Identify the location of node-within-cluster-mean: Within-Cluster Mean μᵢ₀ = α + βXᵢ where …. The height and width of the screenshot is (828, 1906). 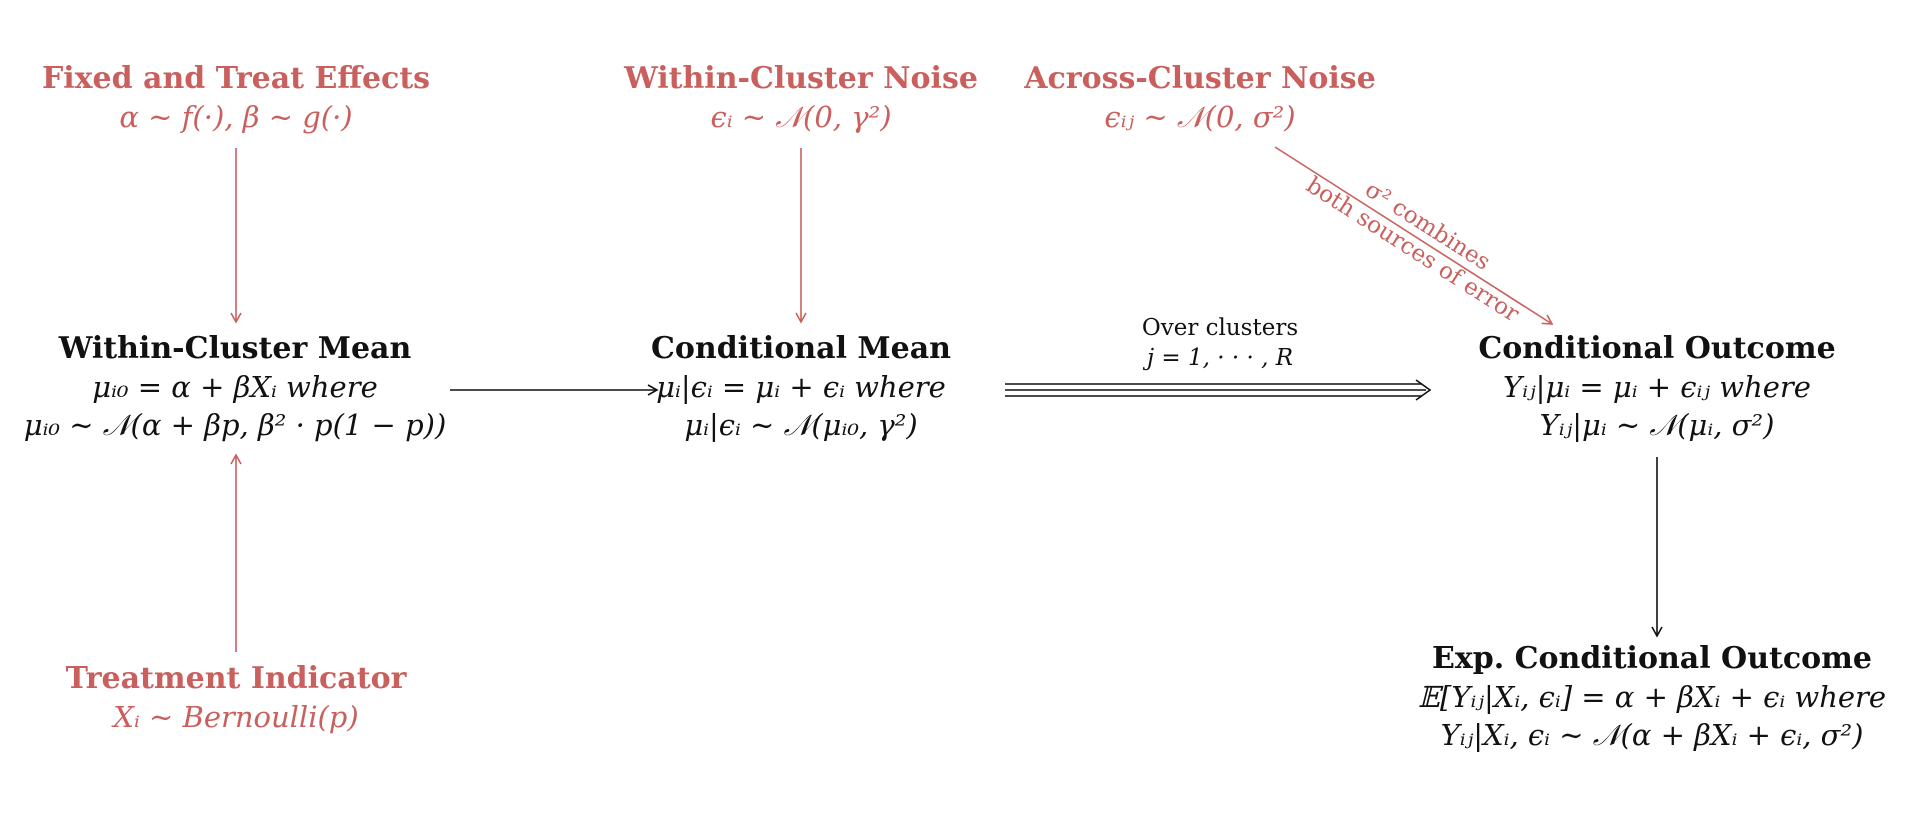
(235, 387).